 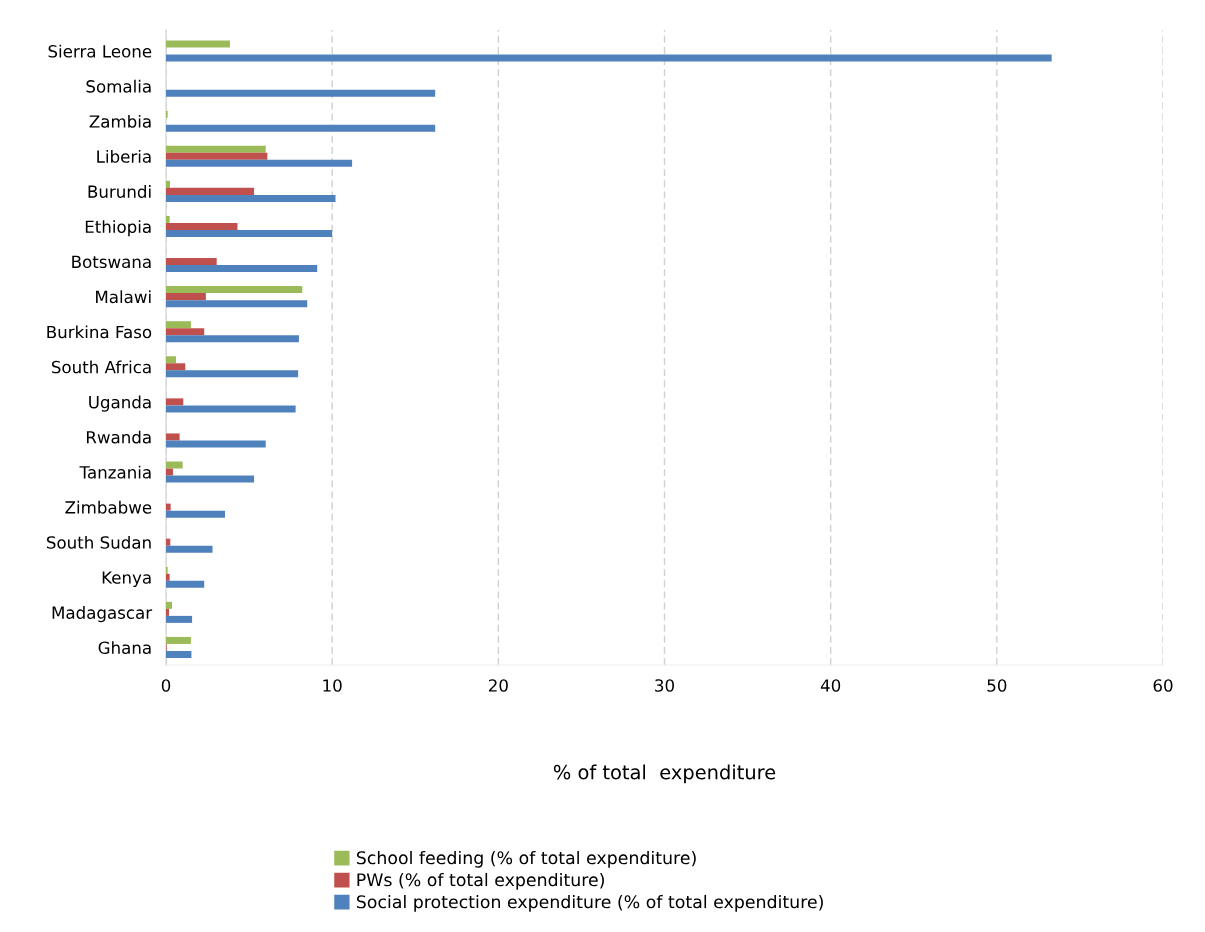 What do you see at coordinates (123, 297) in the screenshot?
I see `y-tick-label: Malawi` at bounding box center [123, 297].